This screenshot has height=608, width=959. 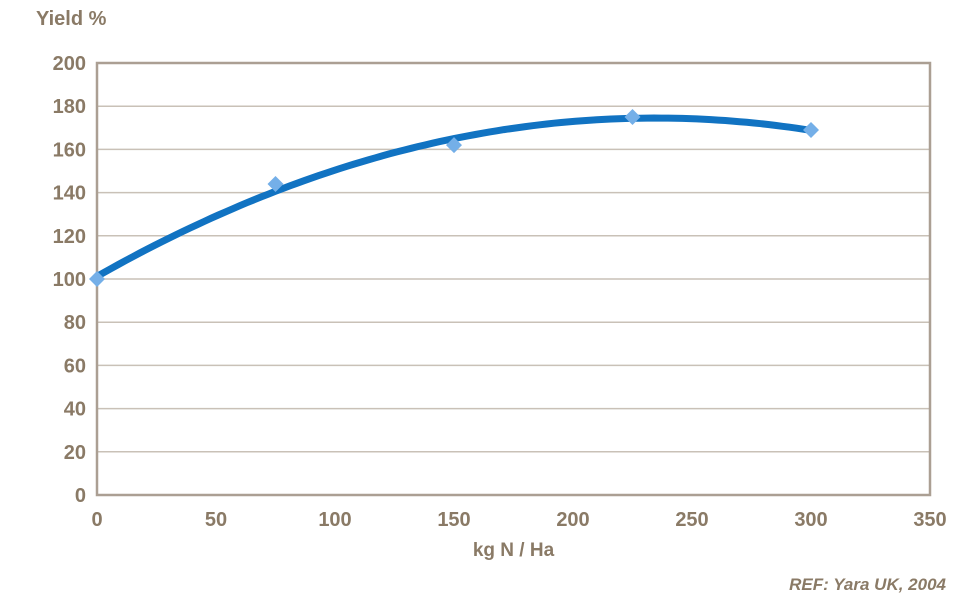 I want to click on y-tick-label: 80, so click(x=75, y=323).